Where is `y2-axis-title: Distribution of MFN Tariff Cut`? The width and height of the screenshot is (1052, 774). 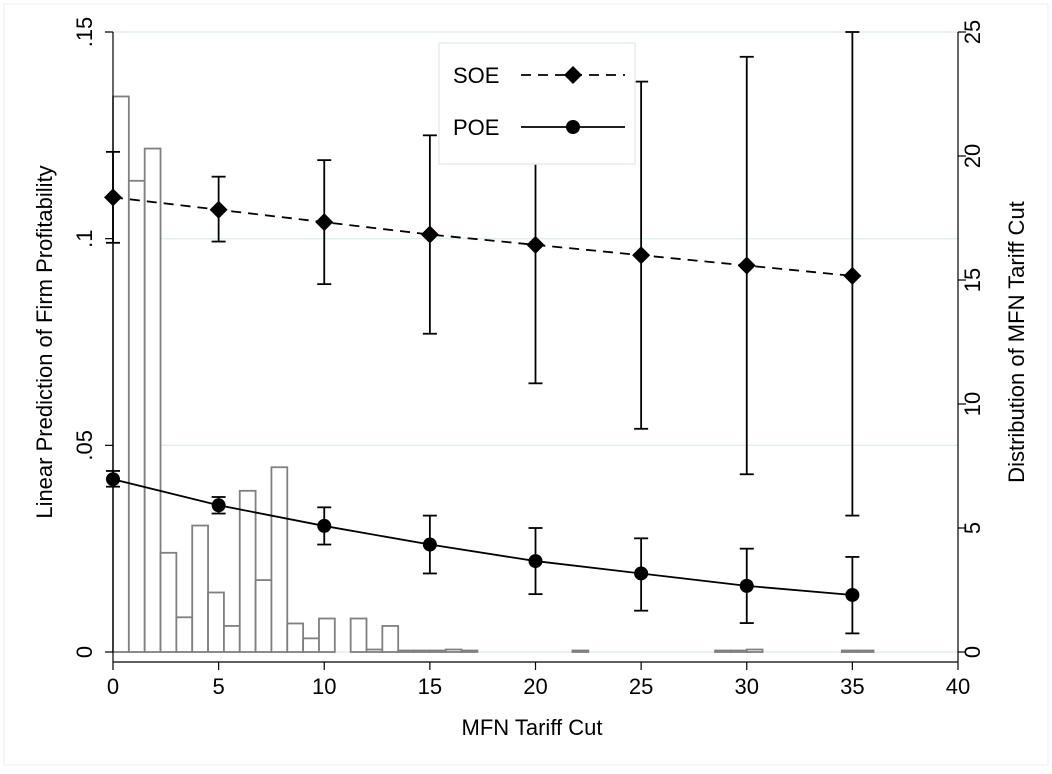 y2-axis-title: Distribution of MFN Tariff Cut is located at coordinates (1016, 342).